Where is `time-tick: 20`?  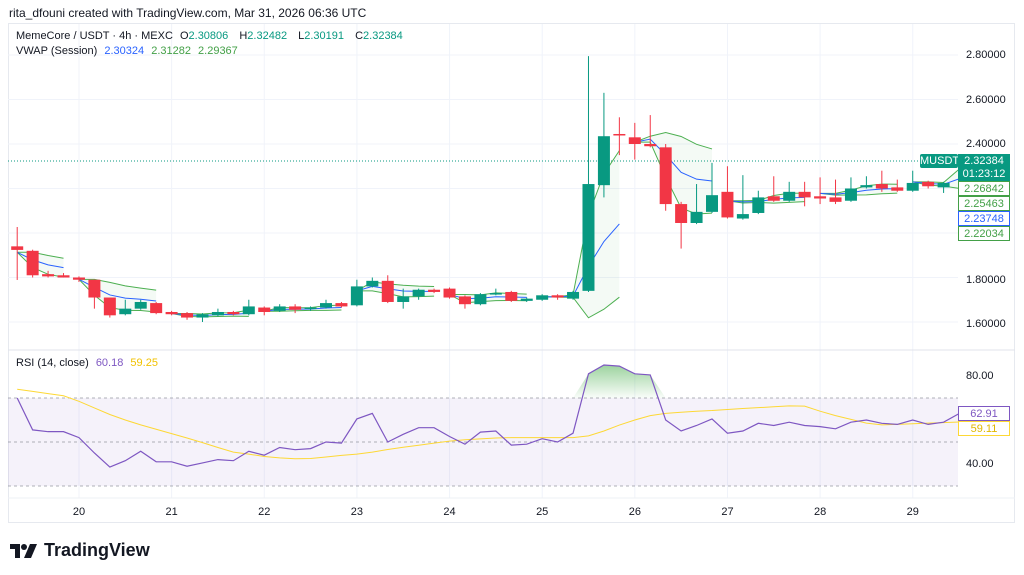 time-tick: 20 is located at coordinates (79, 512).